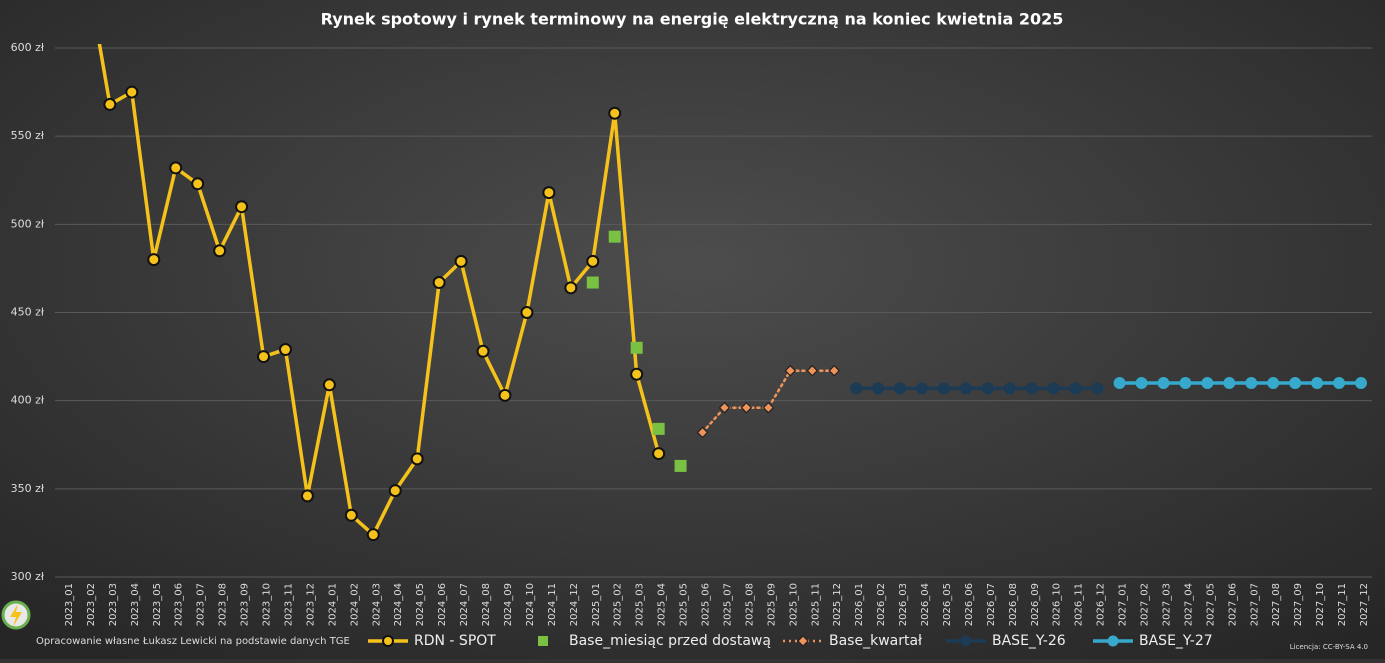  I want to click on x-tick-label: 2026_04, so click(925, 604).